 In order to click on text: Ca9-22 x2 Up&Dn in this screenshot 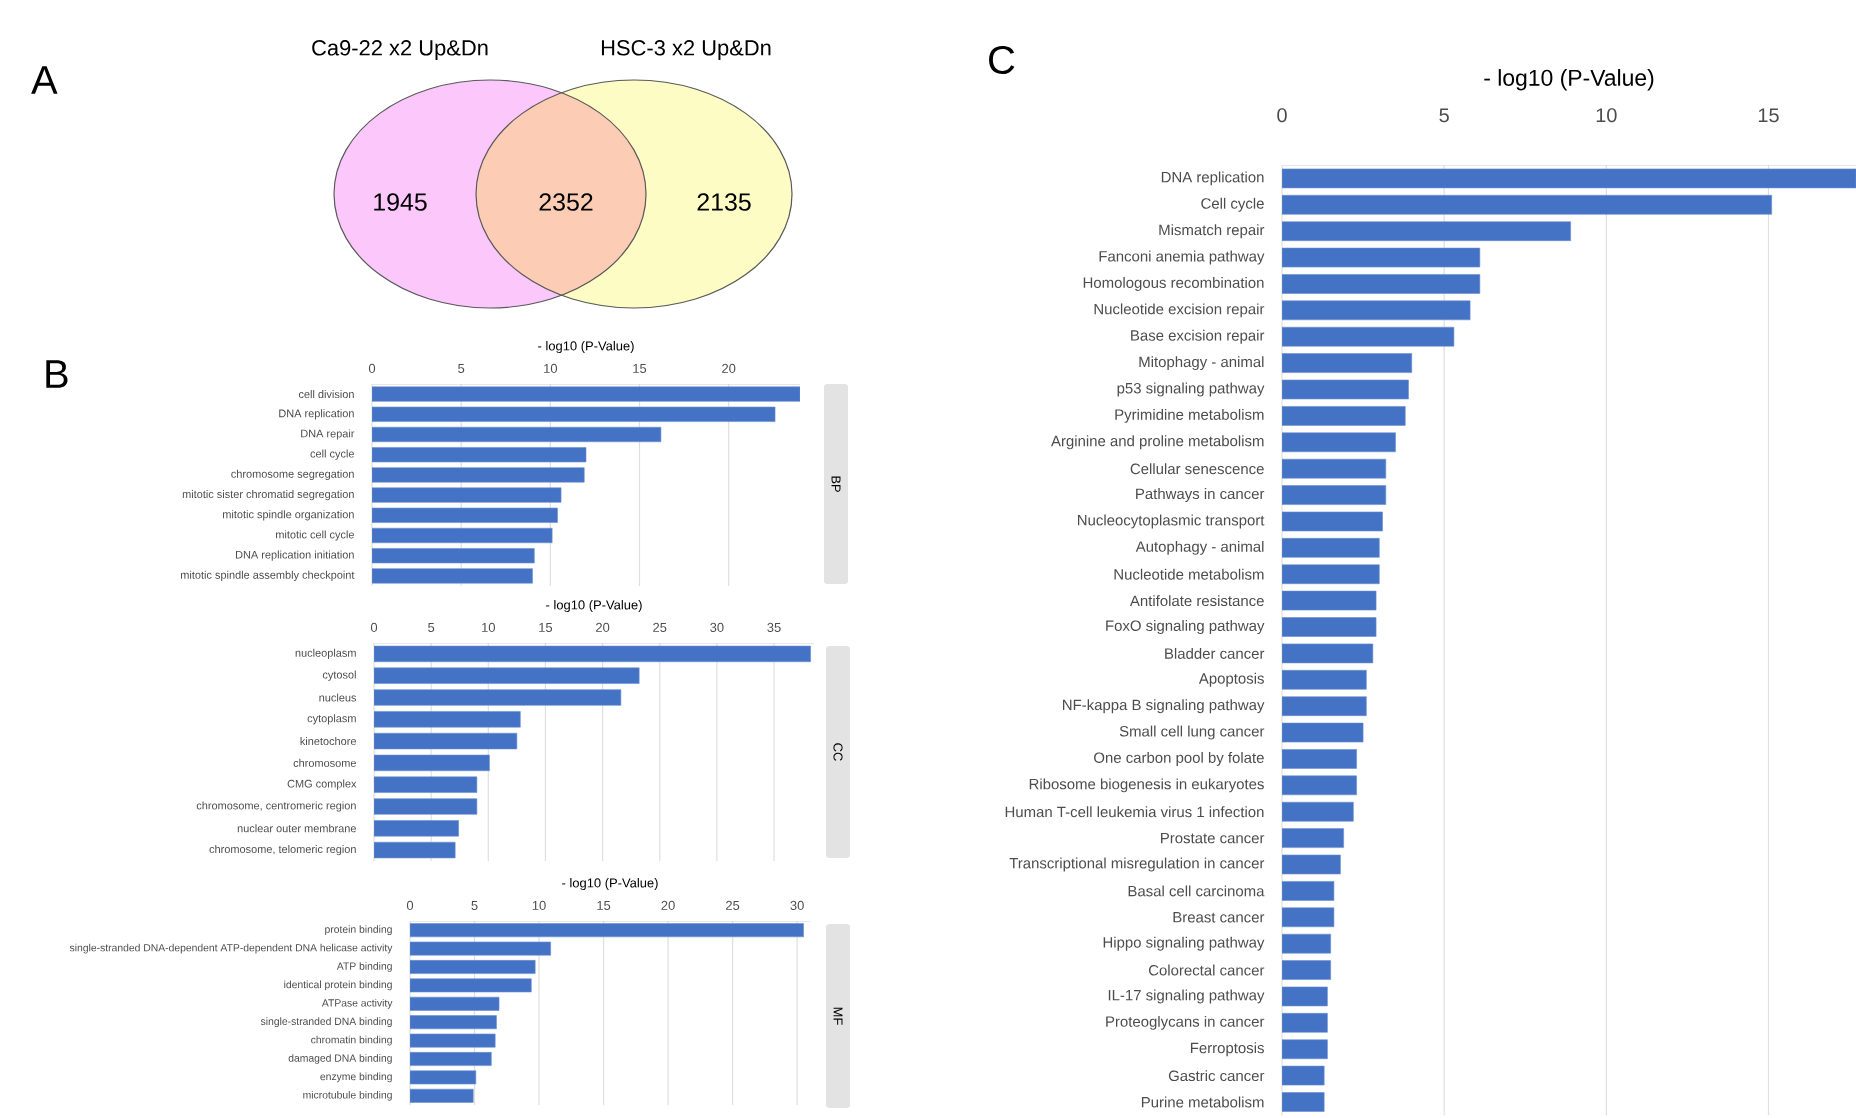, I will do `click(400, 50)`.